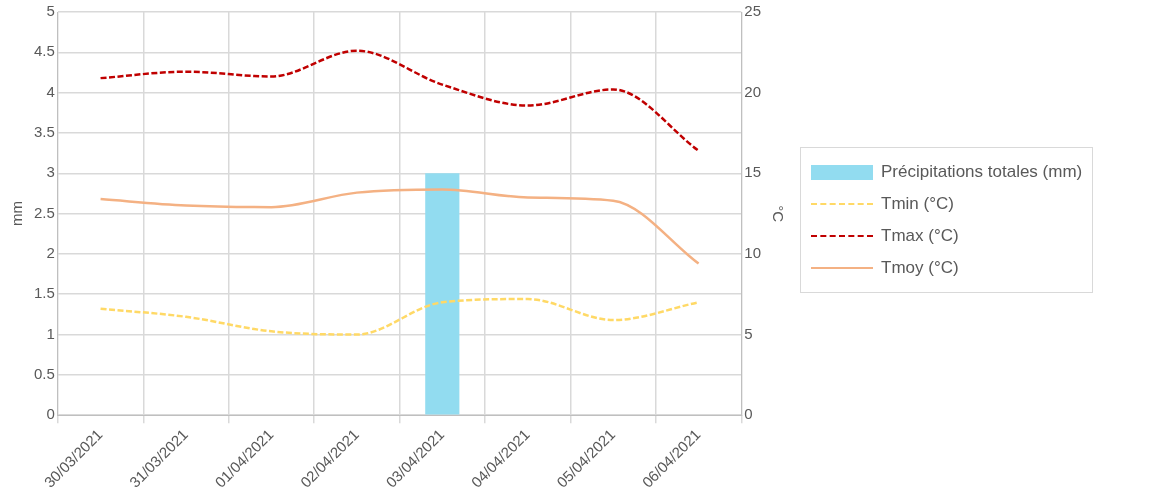  What do you see at coordinates (50, 11) in the screenshot?
I see `y-tick-label: 5` at bounding box center [50, 11].